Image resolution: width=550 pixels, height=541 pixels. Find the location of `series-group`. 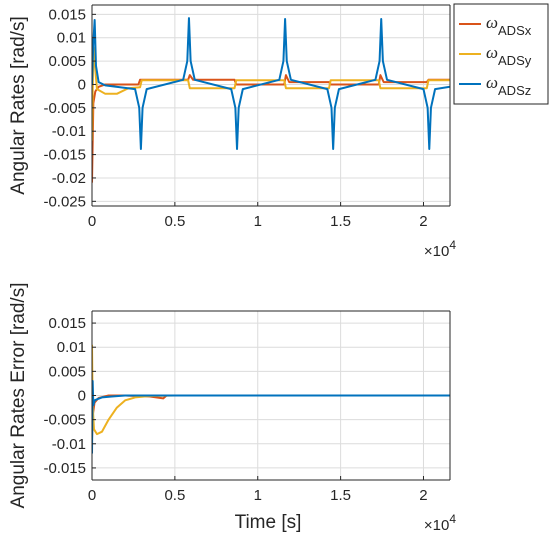

series-group is located at coordinates (271, 399).